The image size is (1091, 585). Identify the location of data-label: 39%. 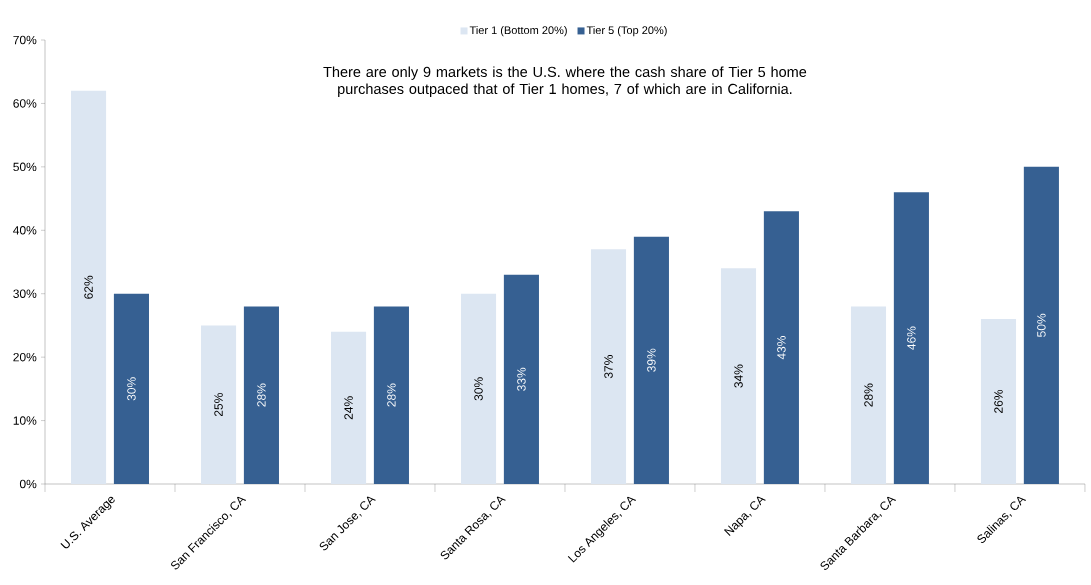
(651, 360).